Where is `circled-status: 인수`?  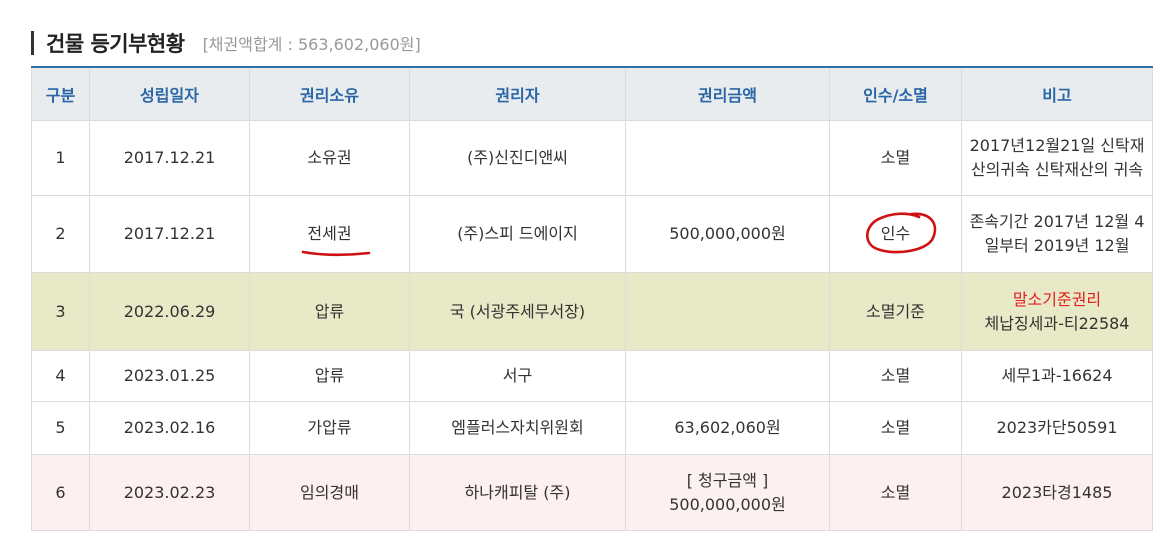
circled-status: 인수 is located at coordinates (900, 233).